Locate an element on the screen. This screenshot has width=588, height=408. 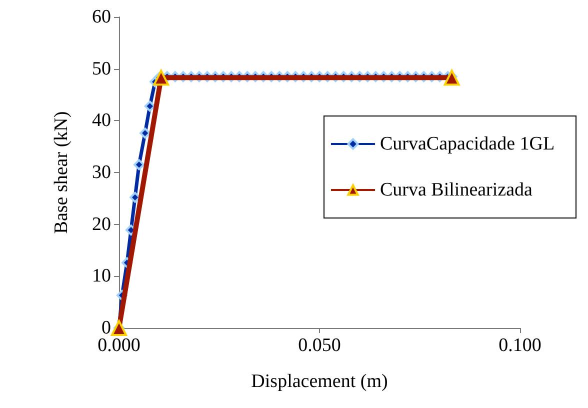
y-tick-label: 40 is located at coordinates (101, 121).